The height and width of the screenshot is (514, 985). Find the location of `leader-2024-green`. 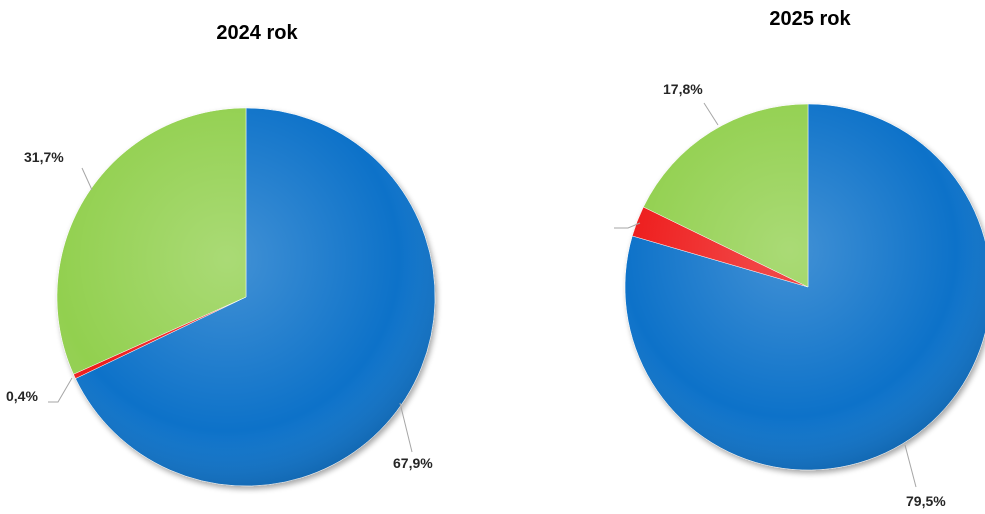

leader-2024-green is located at coordinates (87, 179).